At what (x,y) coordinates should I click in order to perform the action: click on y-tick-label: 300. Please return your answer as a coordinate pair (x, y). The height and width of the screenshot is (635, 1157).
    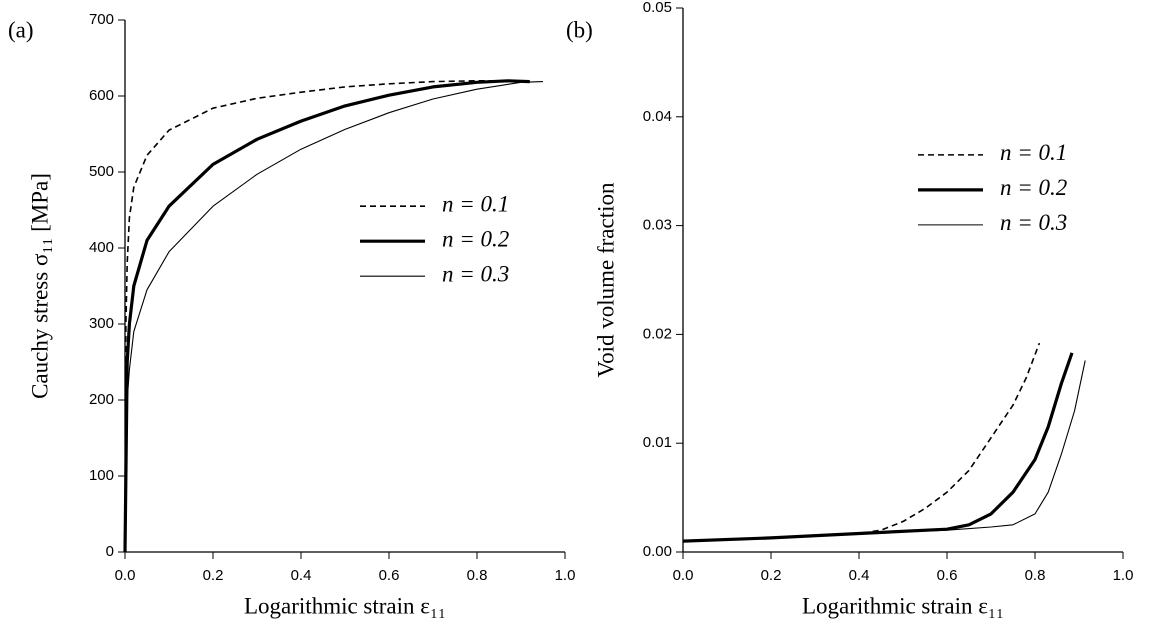
    Looking at the image, I should click on (101, 323).